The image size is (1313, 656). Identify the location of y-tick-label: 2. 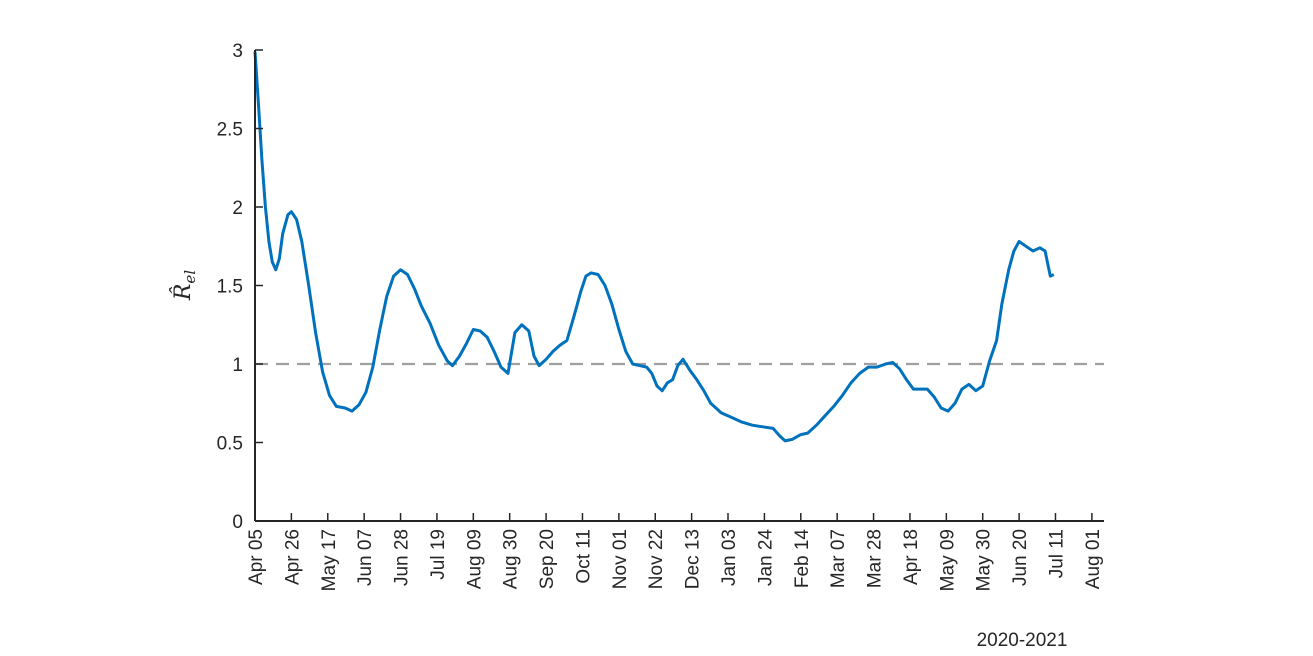
(237, 208).